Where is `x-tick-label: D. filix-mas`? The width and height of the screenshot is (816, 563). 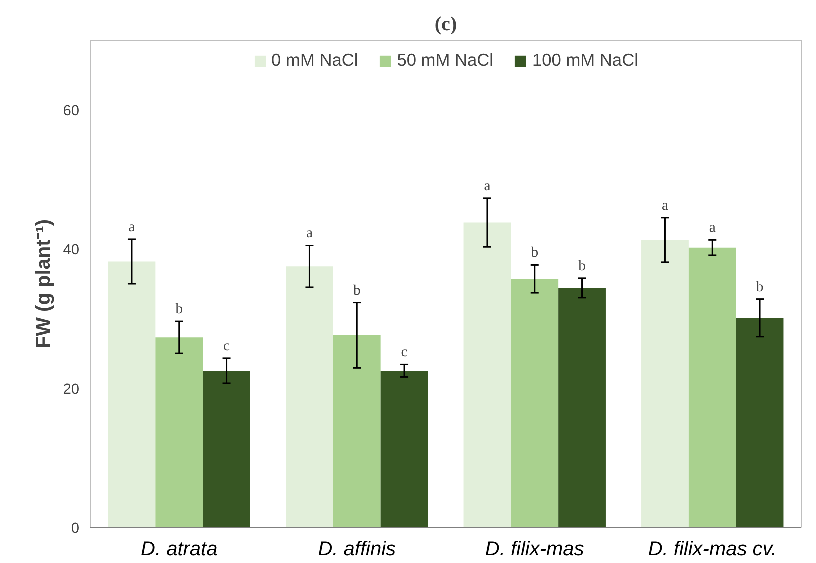
x-tick-label: D. filix-mas is located at coordinates (534, 549).